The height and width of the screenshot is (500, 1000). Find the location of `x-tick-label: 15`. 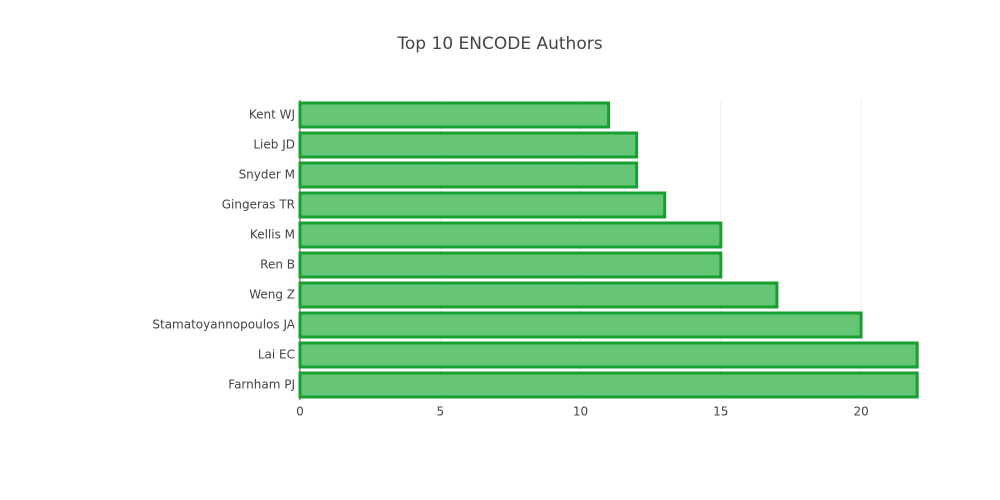

x-tick-label: 15 is located at coordinates (720, 412).